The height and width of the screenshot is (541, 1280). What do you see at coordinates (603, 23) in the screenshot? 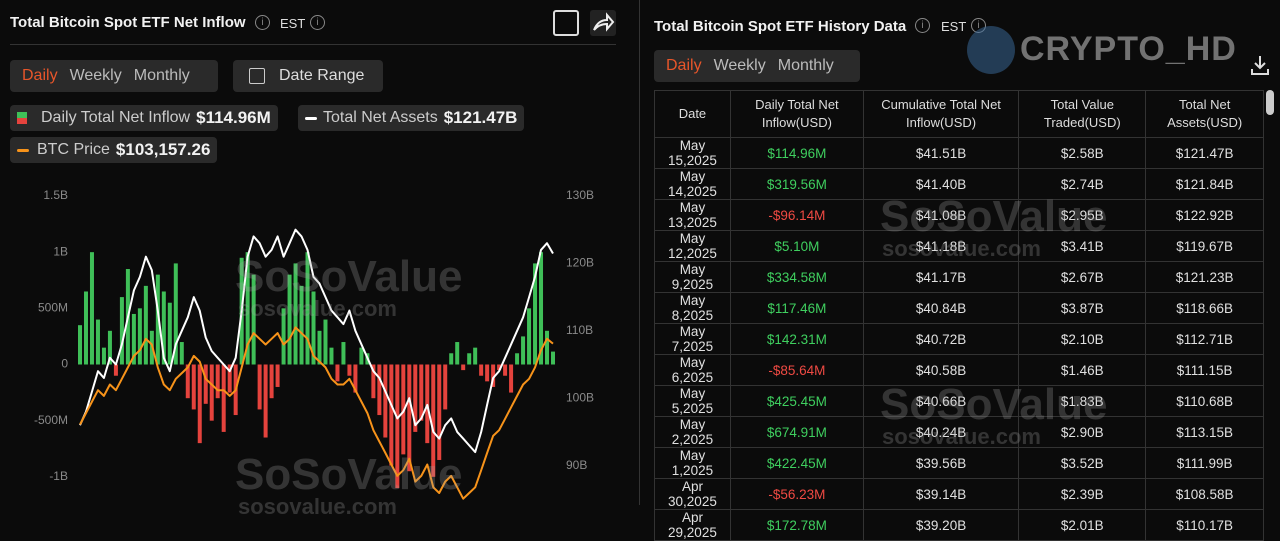
I see `share-button` at bounding box center [603, 23].